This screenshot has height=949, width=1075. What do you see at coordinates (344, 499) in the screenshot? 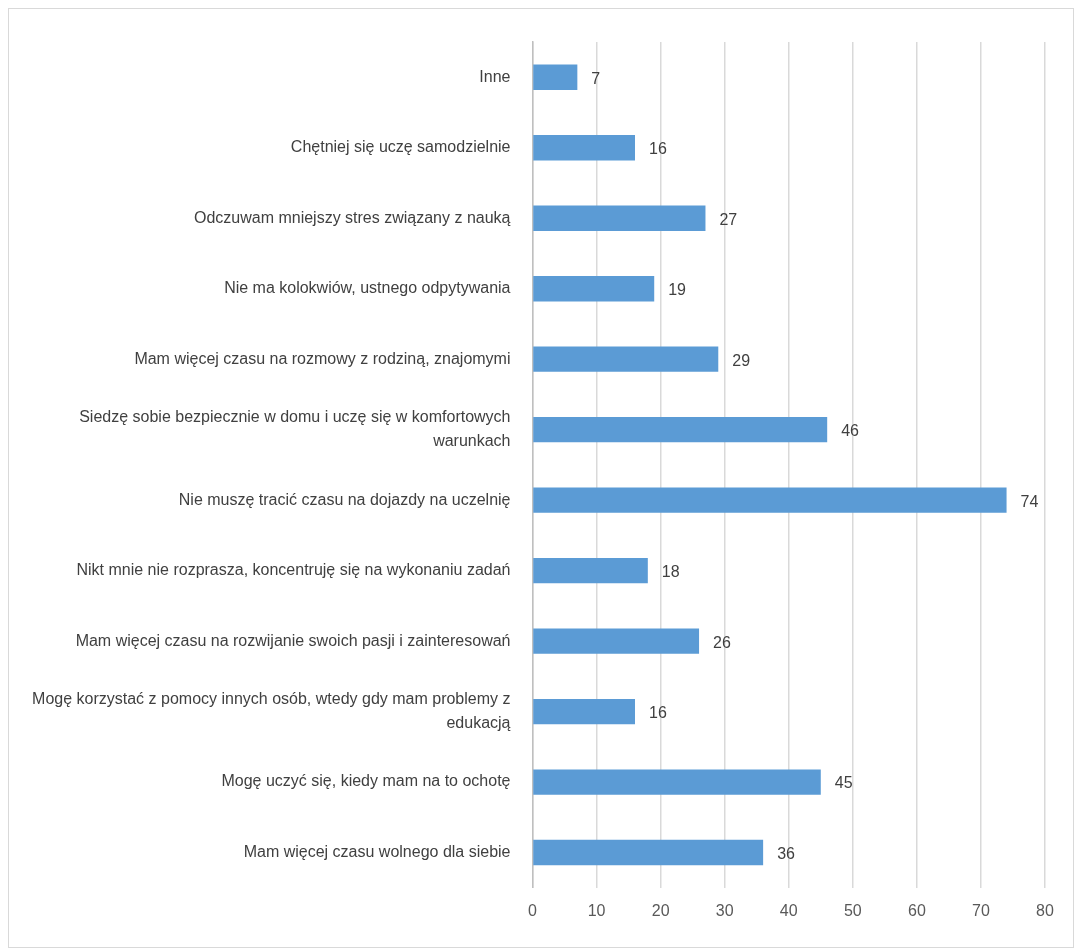
I see `y-tick-label: Nie muszę tracić czasu na dojazdy na uczelnię` at bounding box center [344, 499].